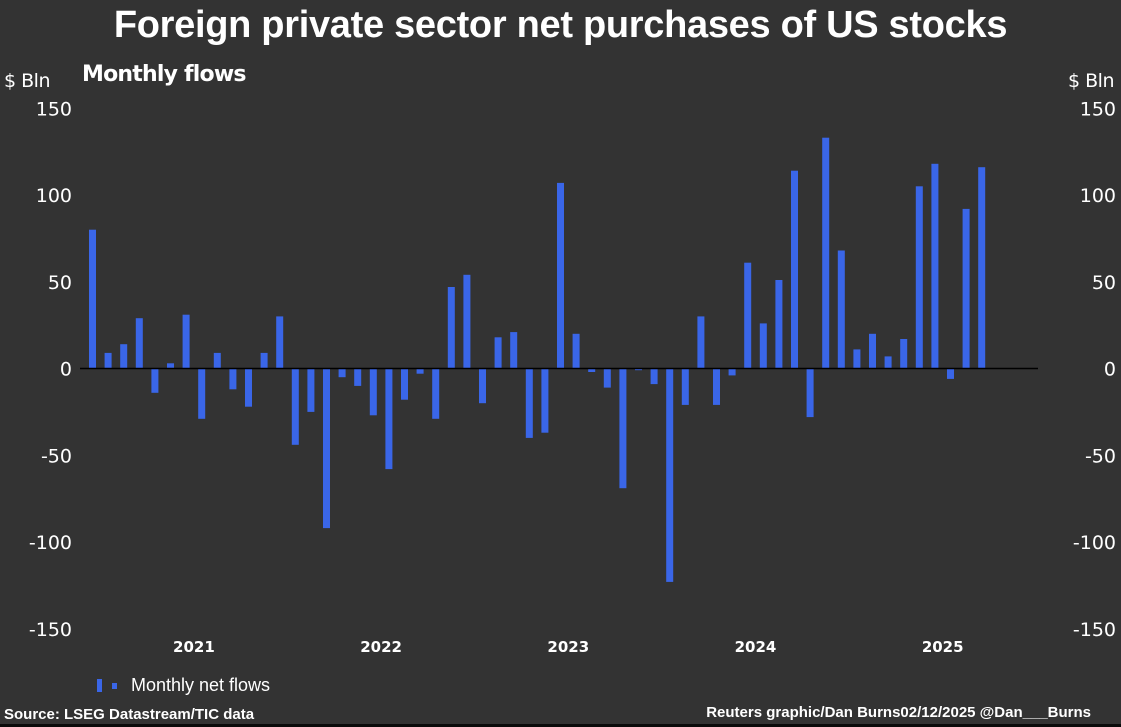 This screenshot has width=1121, height=727. What do you see at coordinates (201, 685) in the screenshot?
I see `legend-label: Monthly net flows` at bounding box center [201, 685].